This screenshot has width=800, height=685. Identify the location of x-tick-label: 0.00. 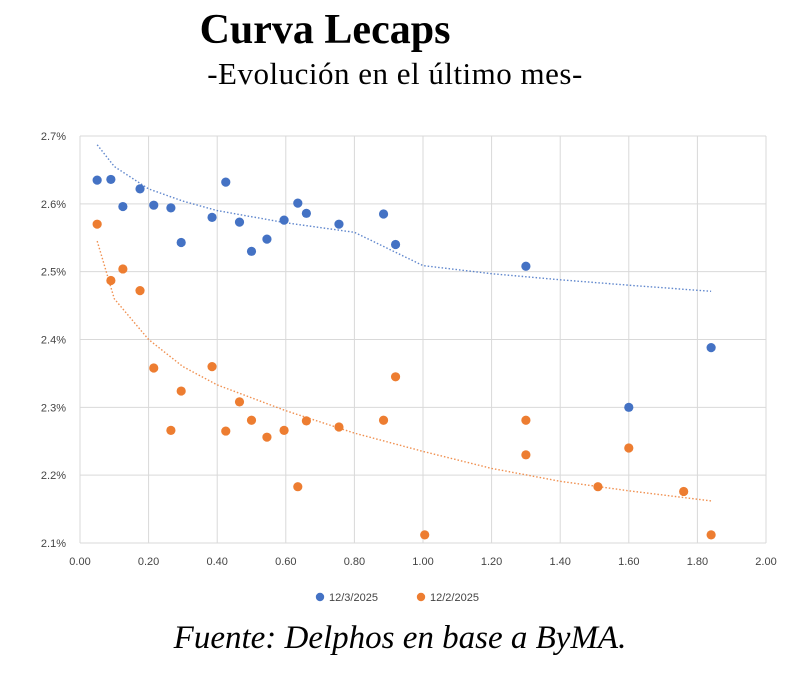
(79, 562).